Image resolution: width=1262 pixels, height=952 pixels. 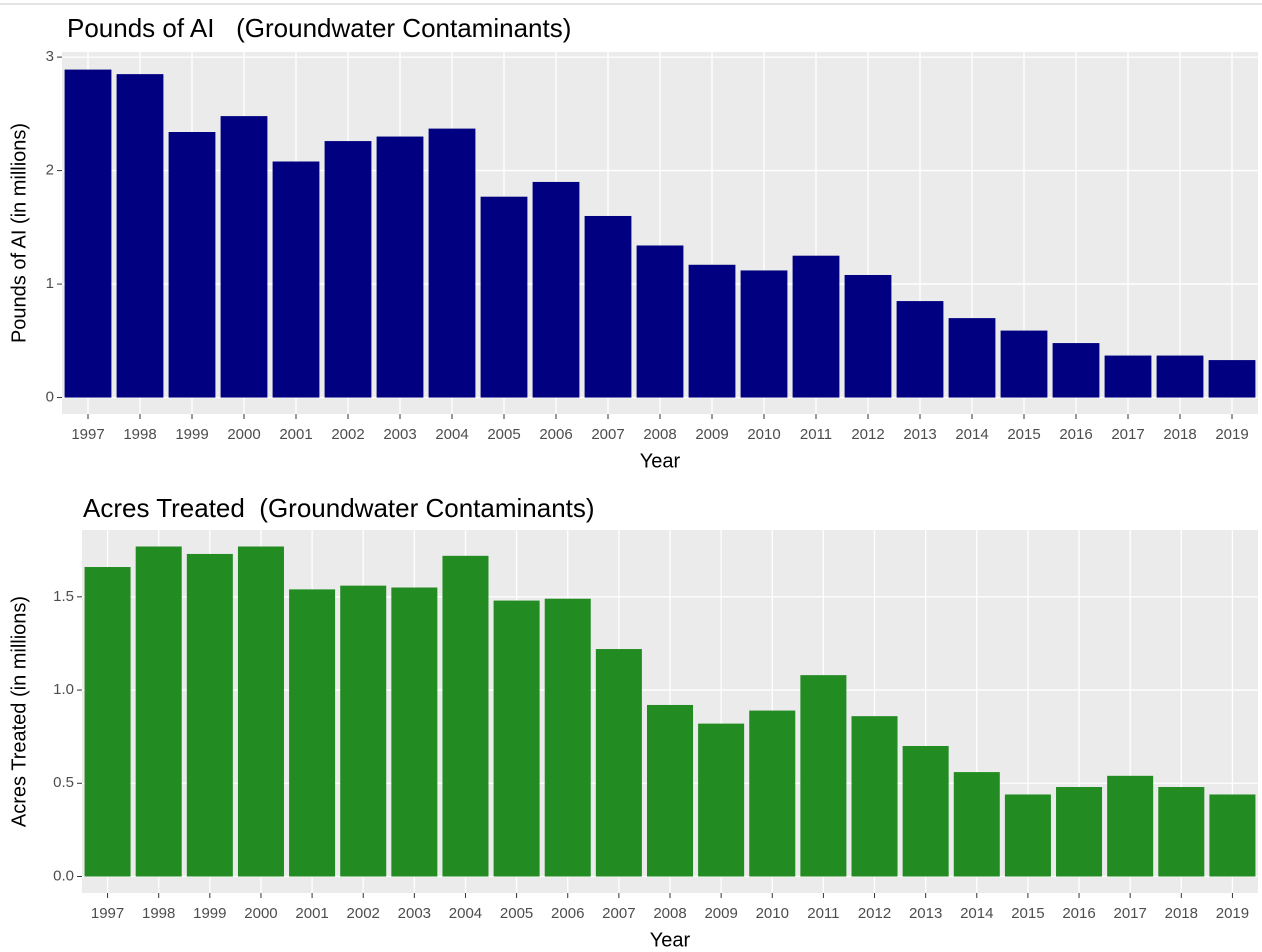 I want to click on x-tick-label: 2012, so click(x=874, y=913).